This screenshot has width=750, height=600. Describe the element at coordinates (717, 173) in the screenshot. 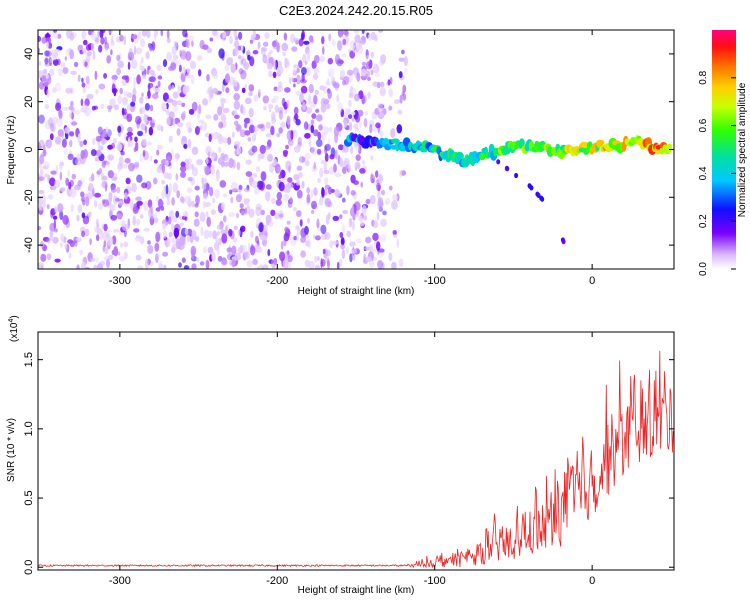

I see `colorbar-ticks: 0.0 0.2 0.4 0.6 0.8` at that location.